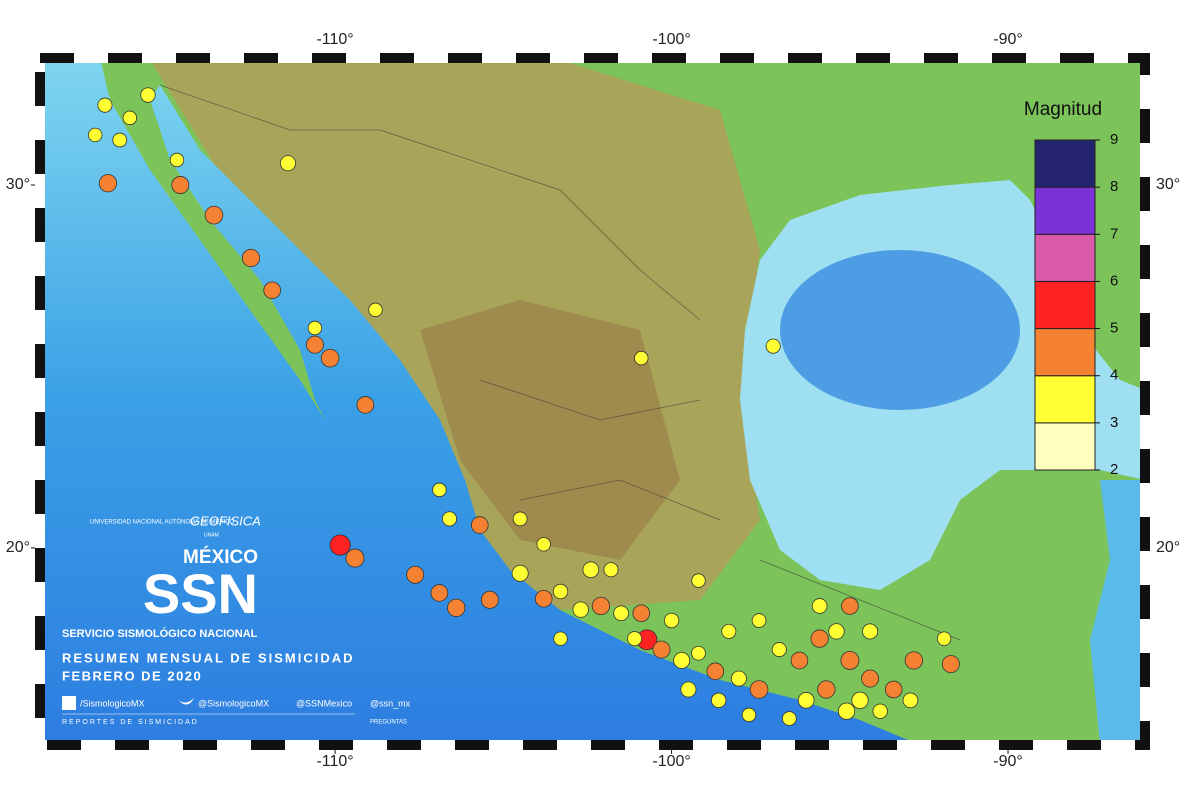 Image resolution: width=1200 pixels, height=800 pixels. Describe the element at coordinates (1114, 469) in the screenshot. I see `colorbar-label: 2` at that location.